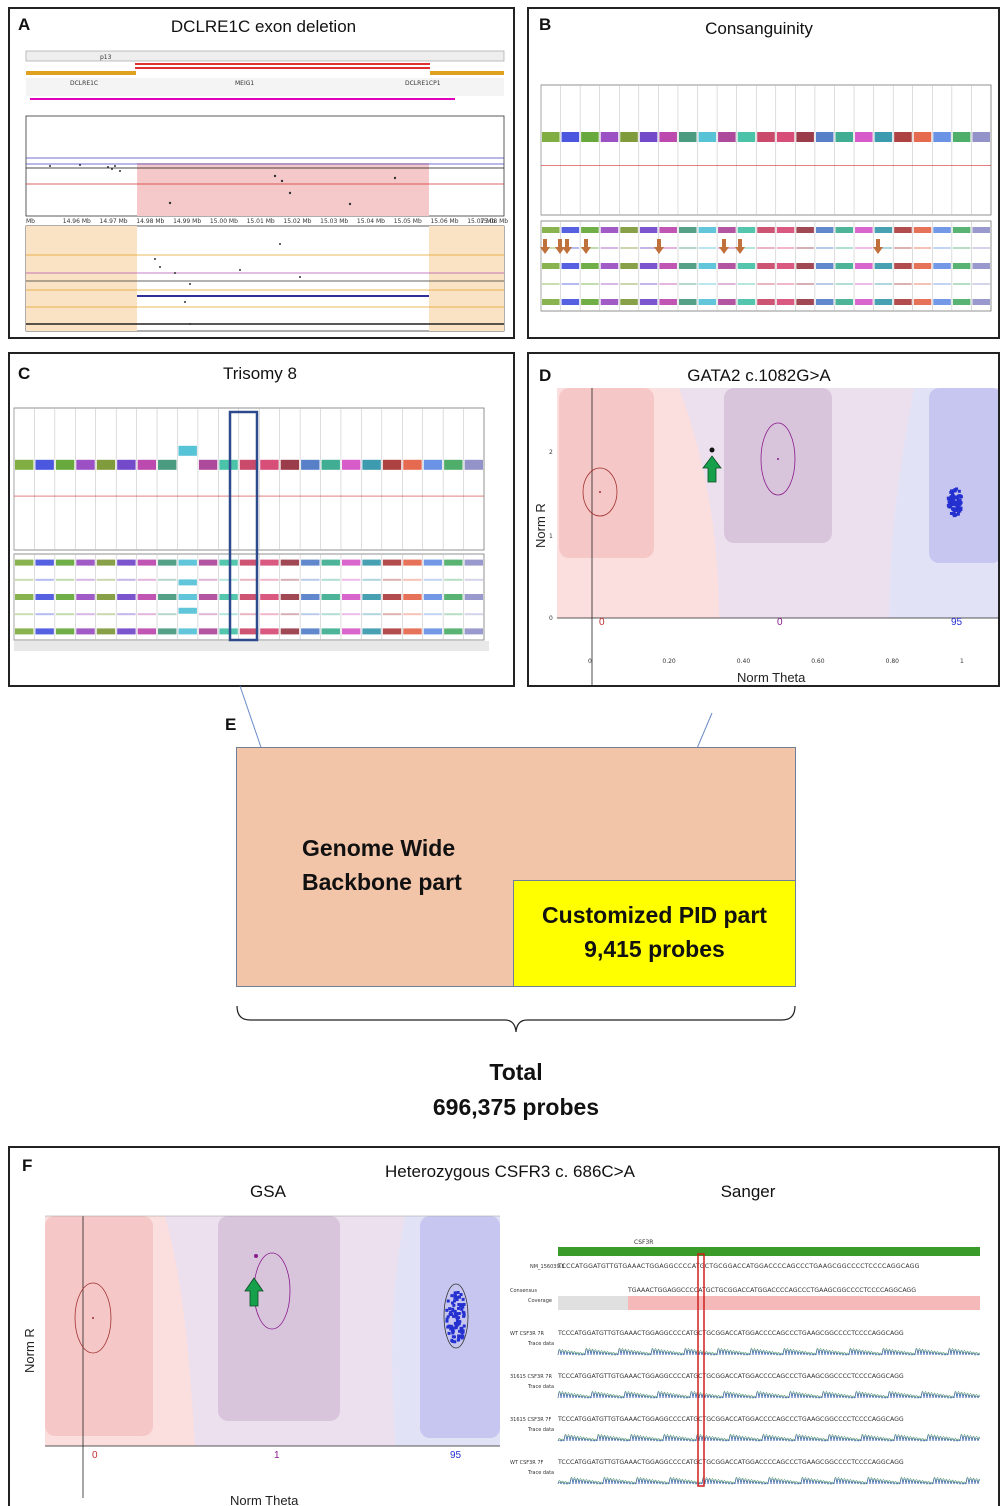 This screenshot has height=1506, width=1000. Describe the element at coordinates (780, 622) in the screenshot. I see `d-count-2: 0` at that location.